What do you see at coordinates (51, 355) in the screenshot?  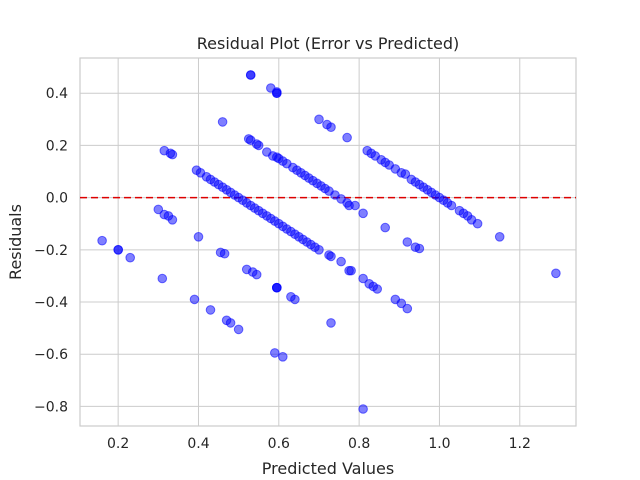 I see `y-tick-label: −0.6` at bounding box center [51, 355].